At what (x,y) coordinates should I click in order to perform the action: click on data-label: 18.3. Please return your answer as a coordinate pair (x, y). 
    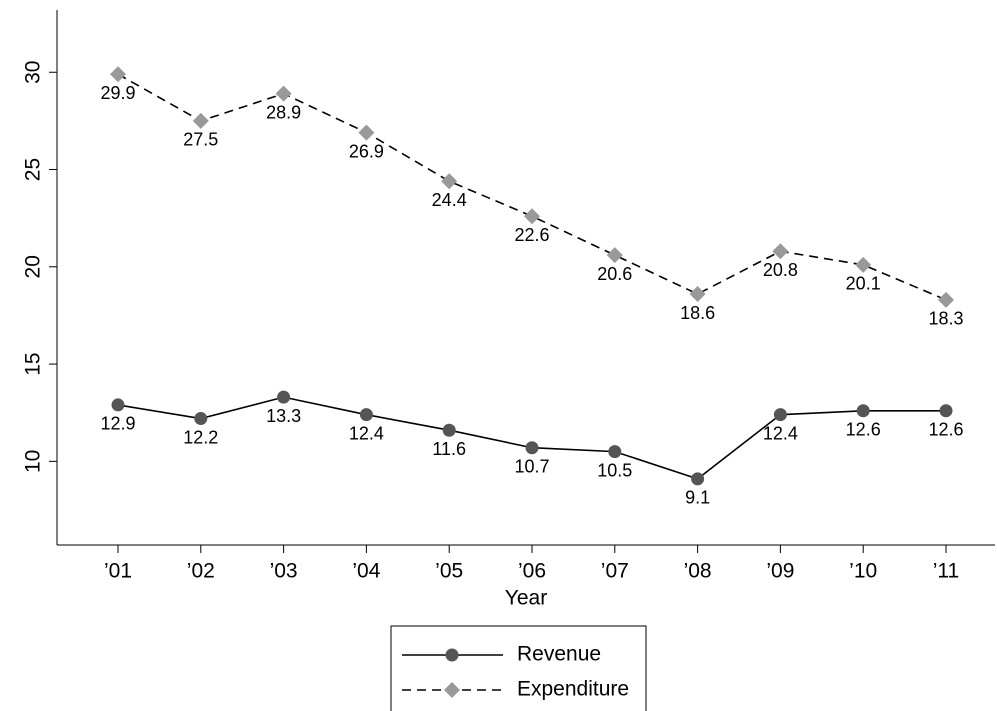
    Looking at the image, I should click on (945, 319).